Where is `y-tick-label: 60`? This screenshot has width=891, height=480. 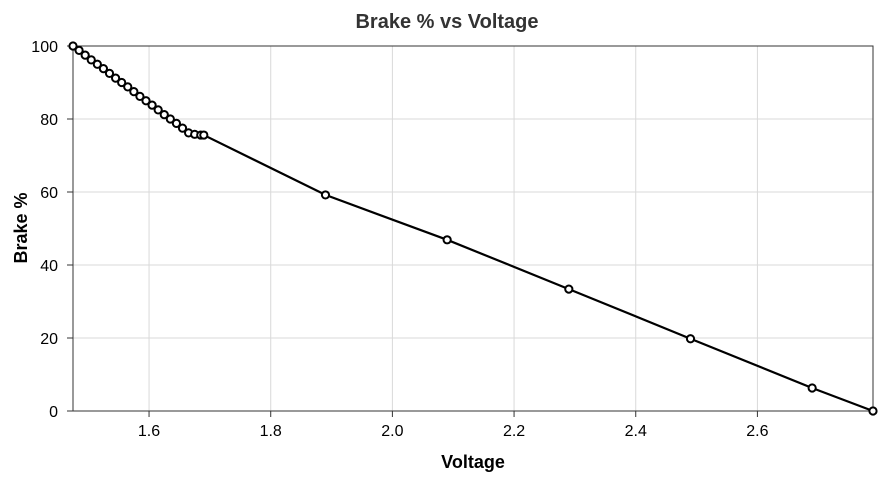 y-tick-label: 60 is located at coordinates (49, 193).